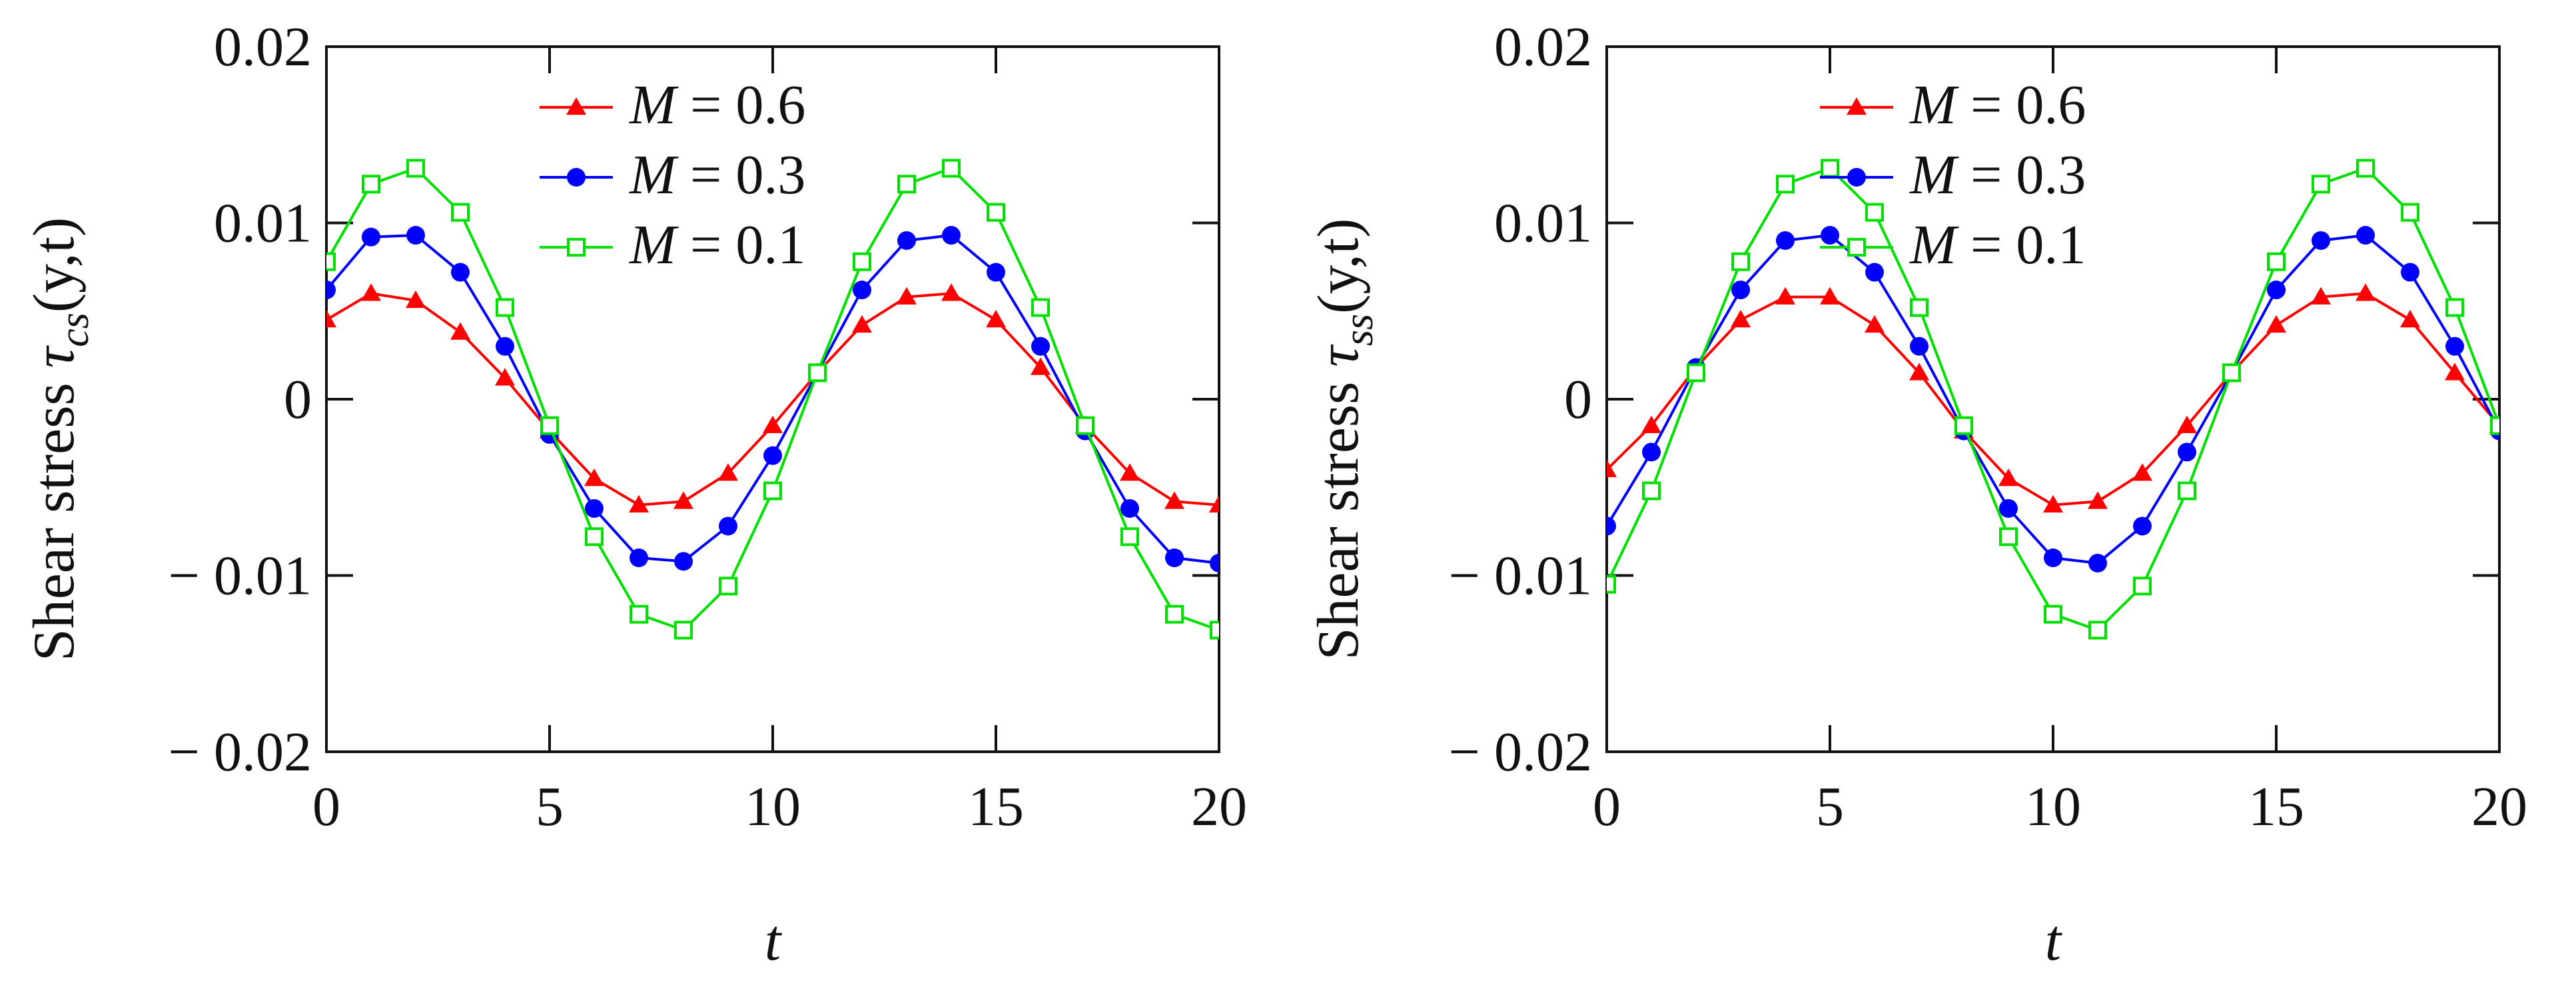 Image resolution: width=2576 pixels, height=1001 pixels. I want to click on y-axis-title: Shear stress τcs(y,t), so click(60, 439).